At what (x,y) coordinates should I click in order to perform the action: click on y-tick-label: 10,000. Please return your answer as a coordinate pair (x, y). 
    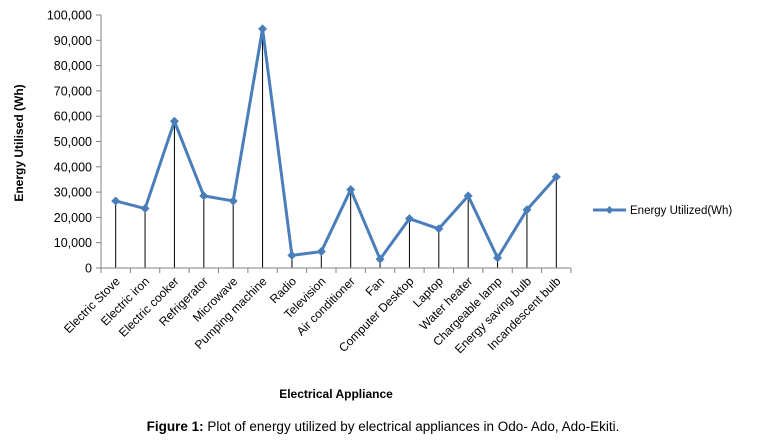
    Looking at the image, I should click on (73, 243).